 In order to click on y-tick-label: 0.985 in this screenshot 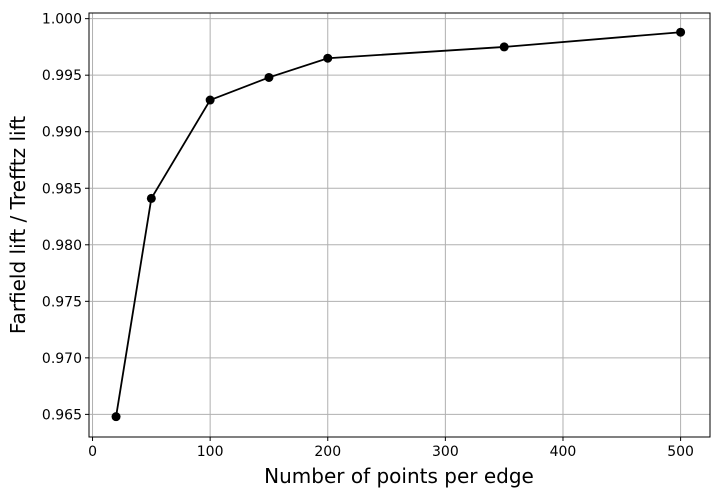, I will do `click(62, 189)`.